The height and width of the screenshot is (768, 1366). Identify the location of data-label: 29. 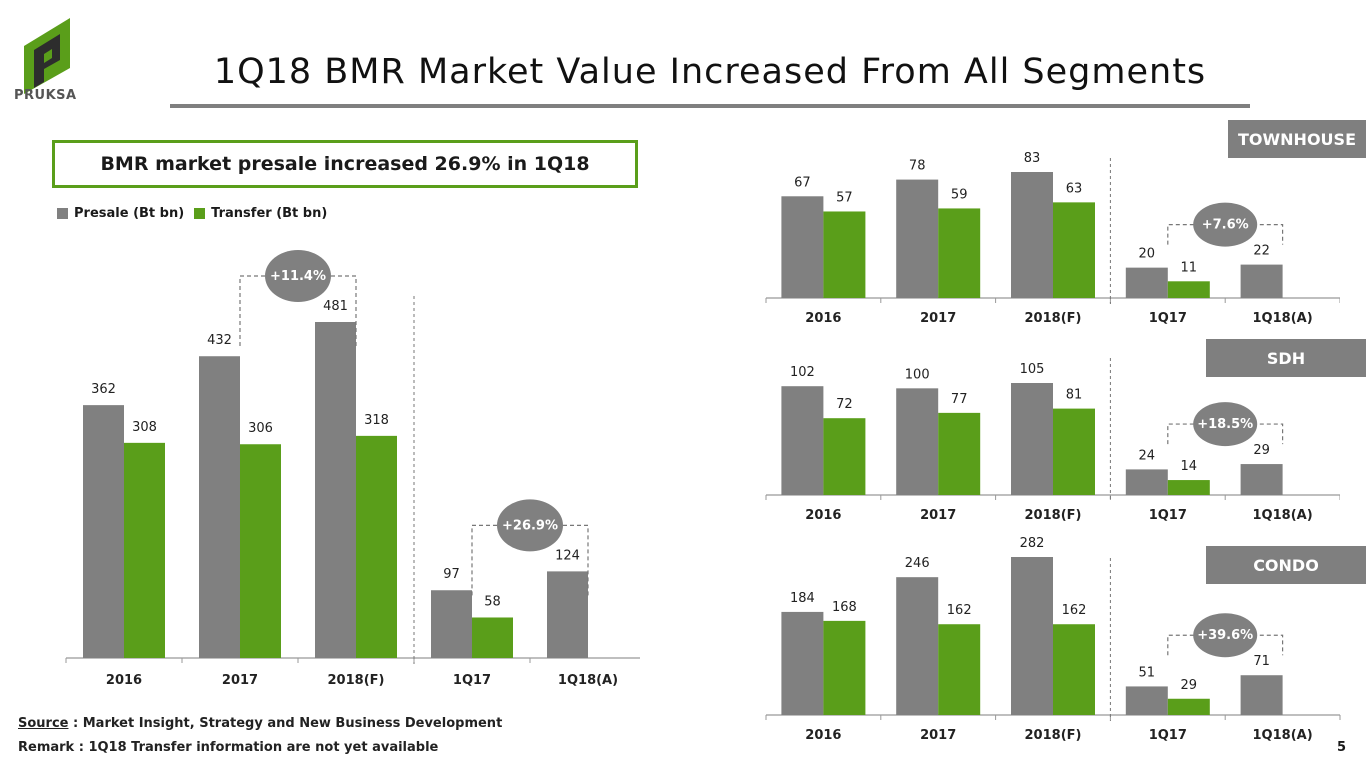
(1261, 450).